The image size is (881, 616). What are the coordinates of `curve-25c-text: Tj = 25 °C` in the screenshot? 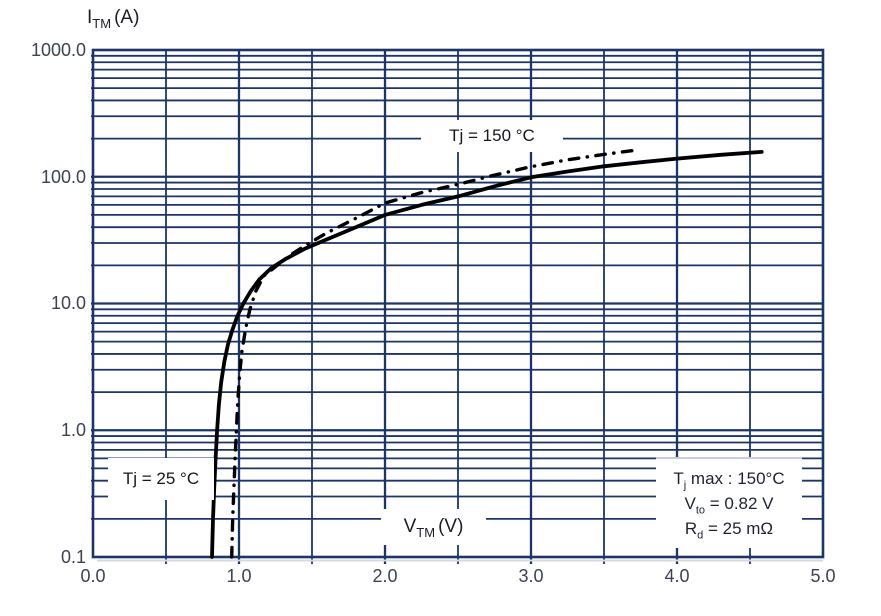 It's located at (161, 478).